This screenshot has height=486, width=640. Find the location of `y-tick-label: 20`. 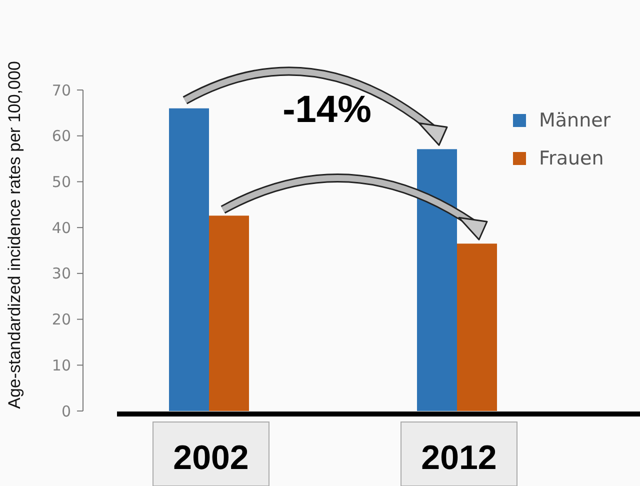

y-tick-label: 20 is located at coordinates (61, 319).